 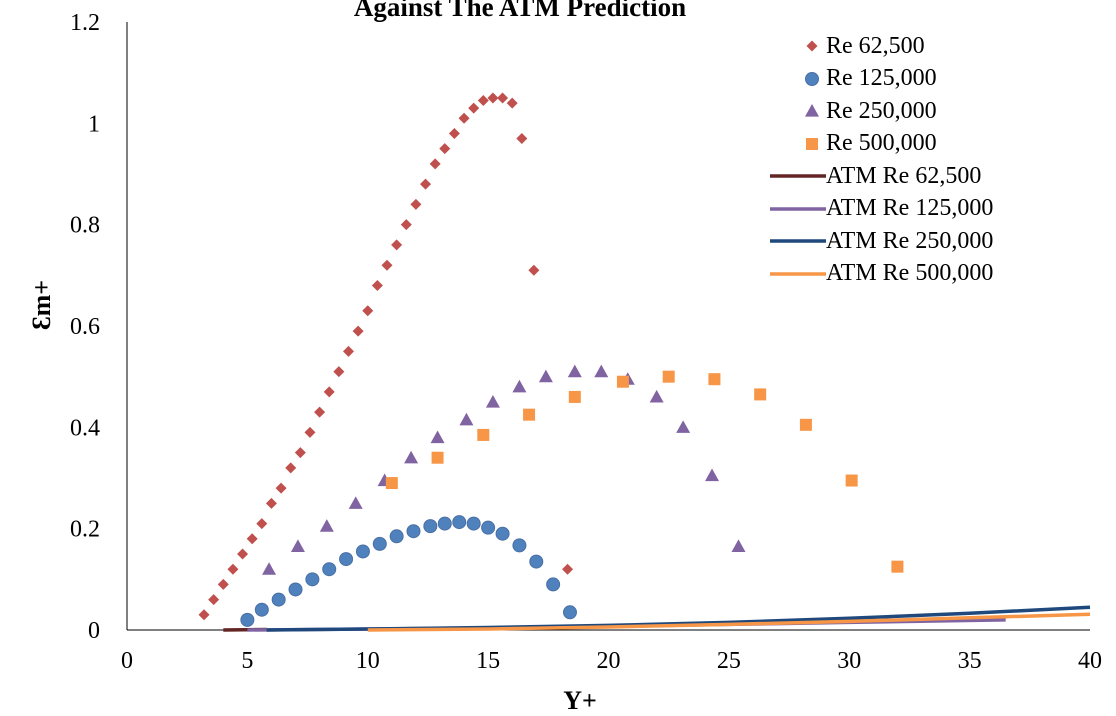 What do you see at coordinates (881, 110) in the screenshot?
I see `legend-label: Re 250,000` at bounding box center [881, 110].